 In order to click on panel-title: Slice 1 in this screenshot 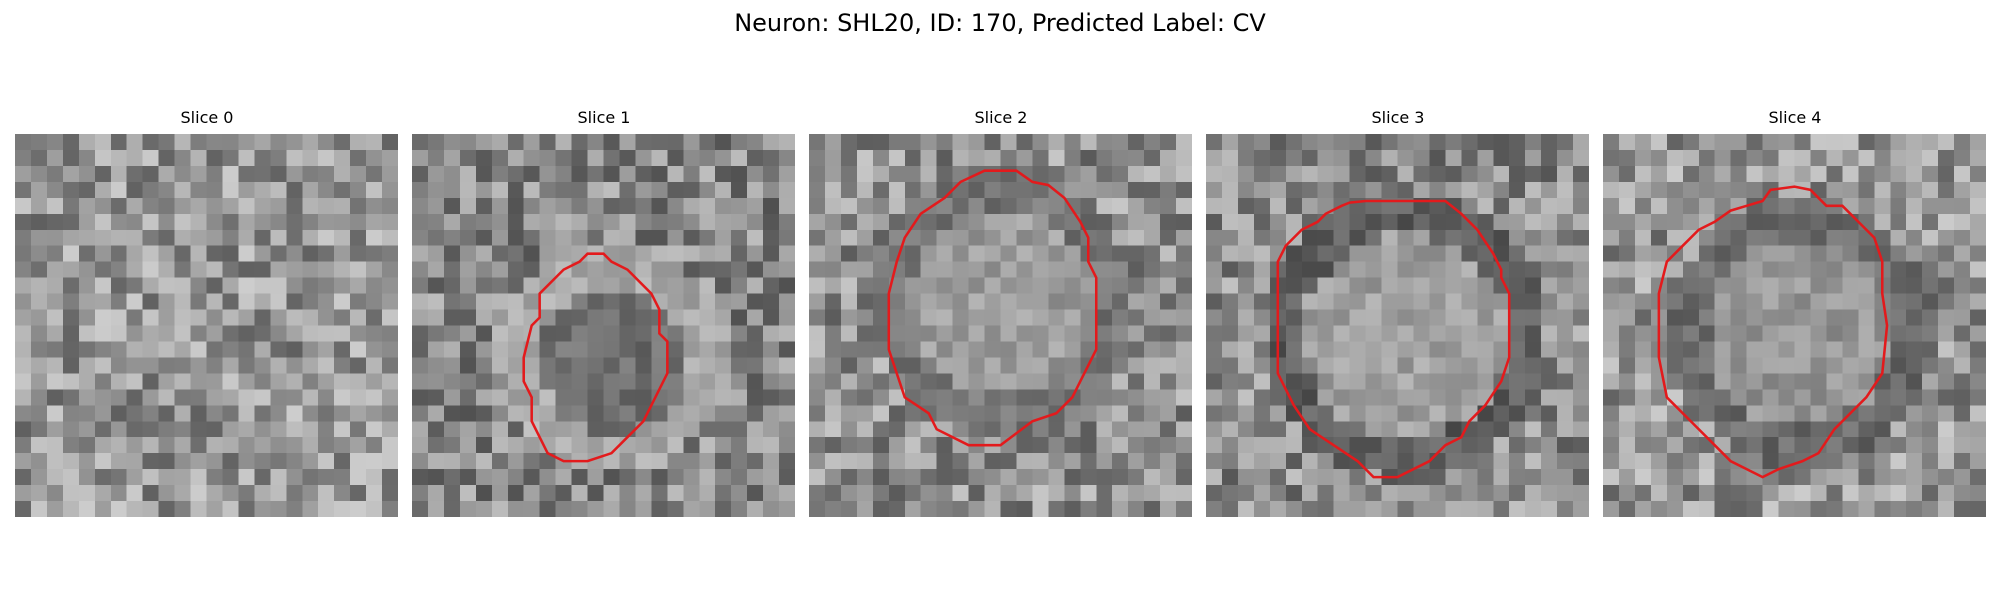, I will do `click(604, 118)`.